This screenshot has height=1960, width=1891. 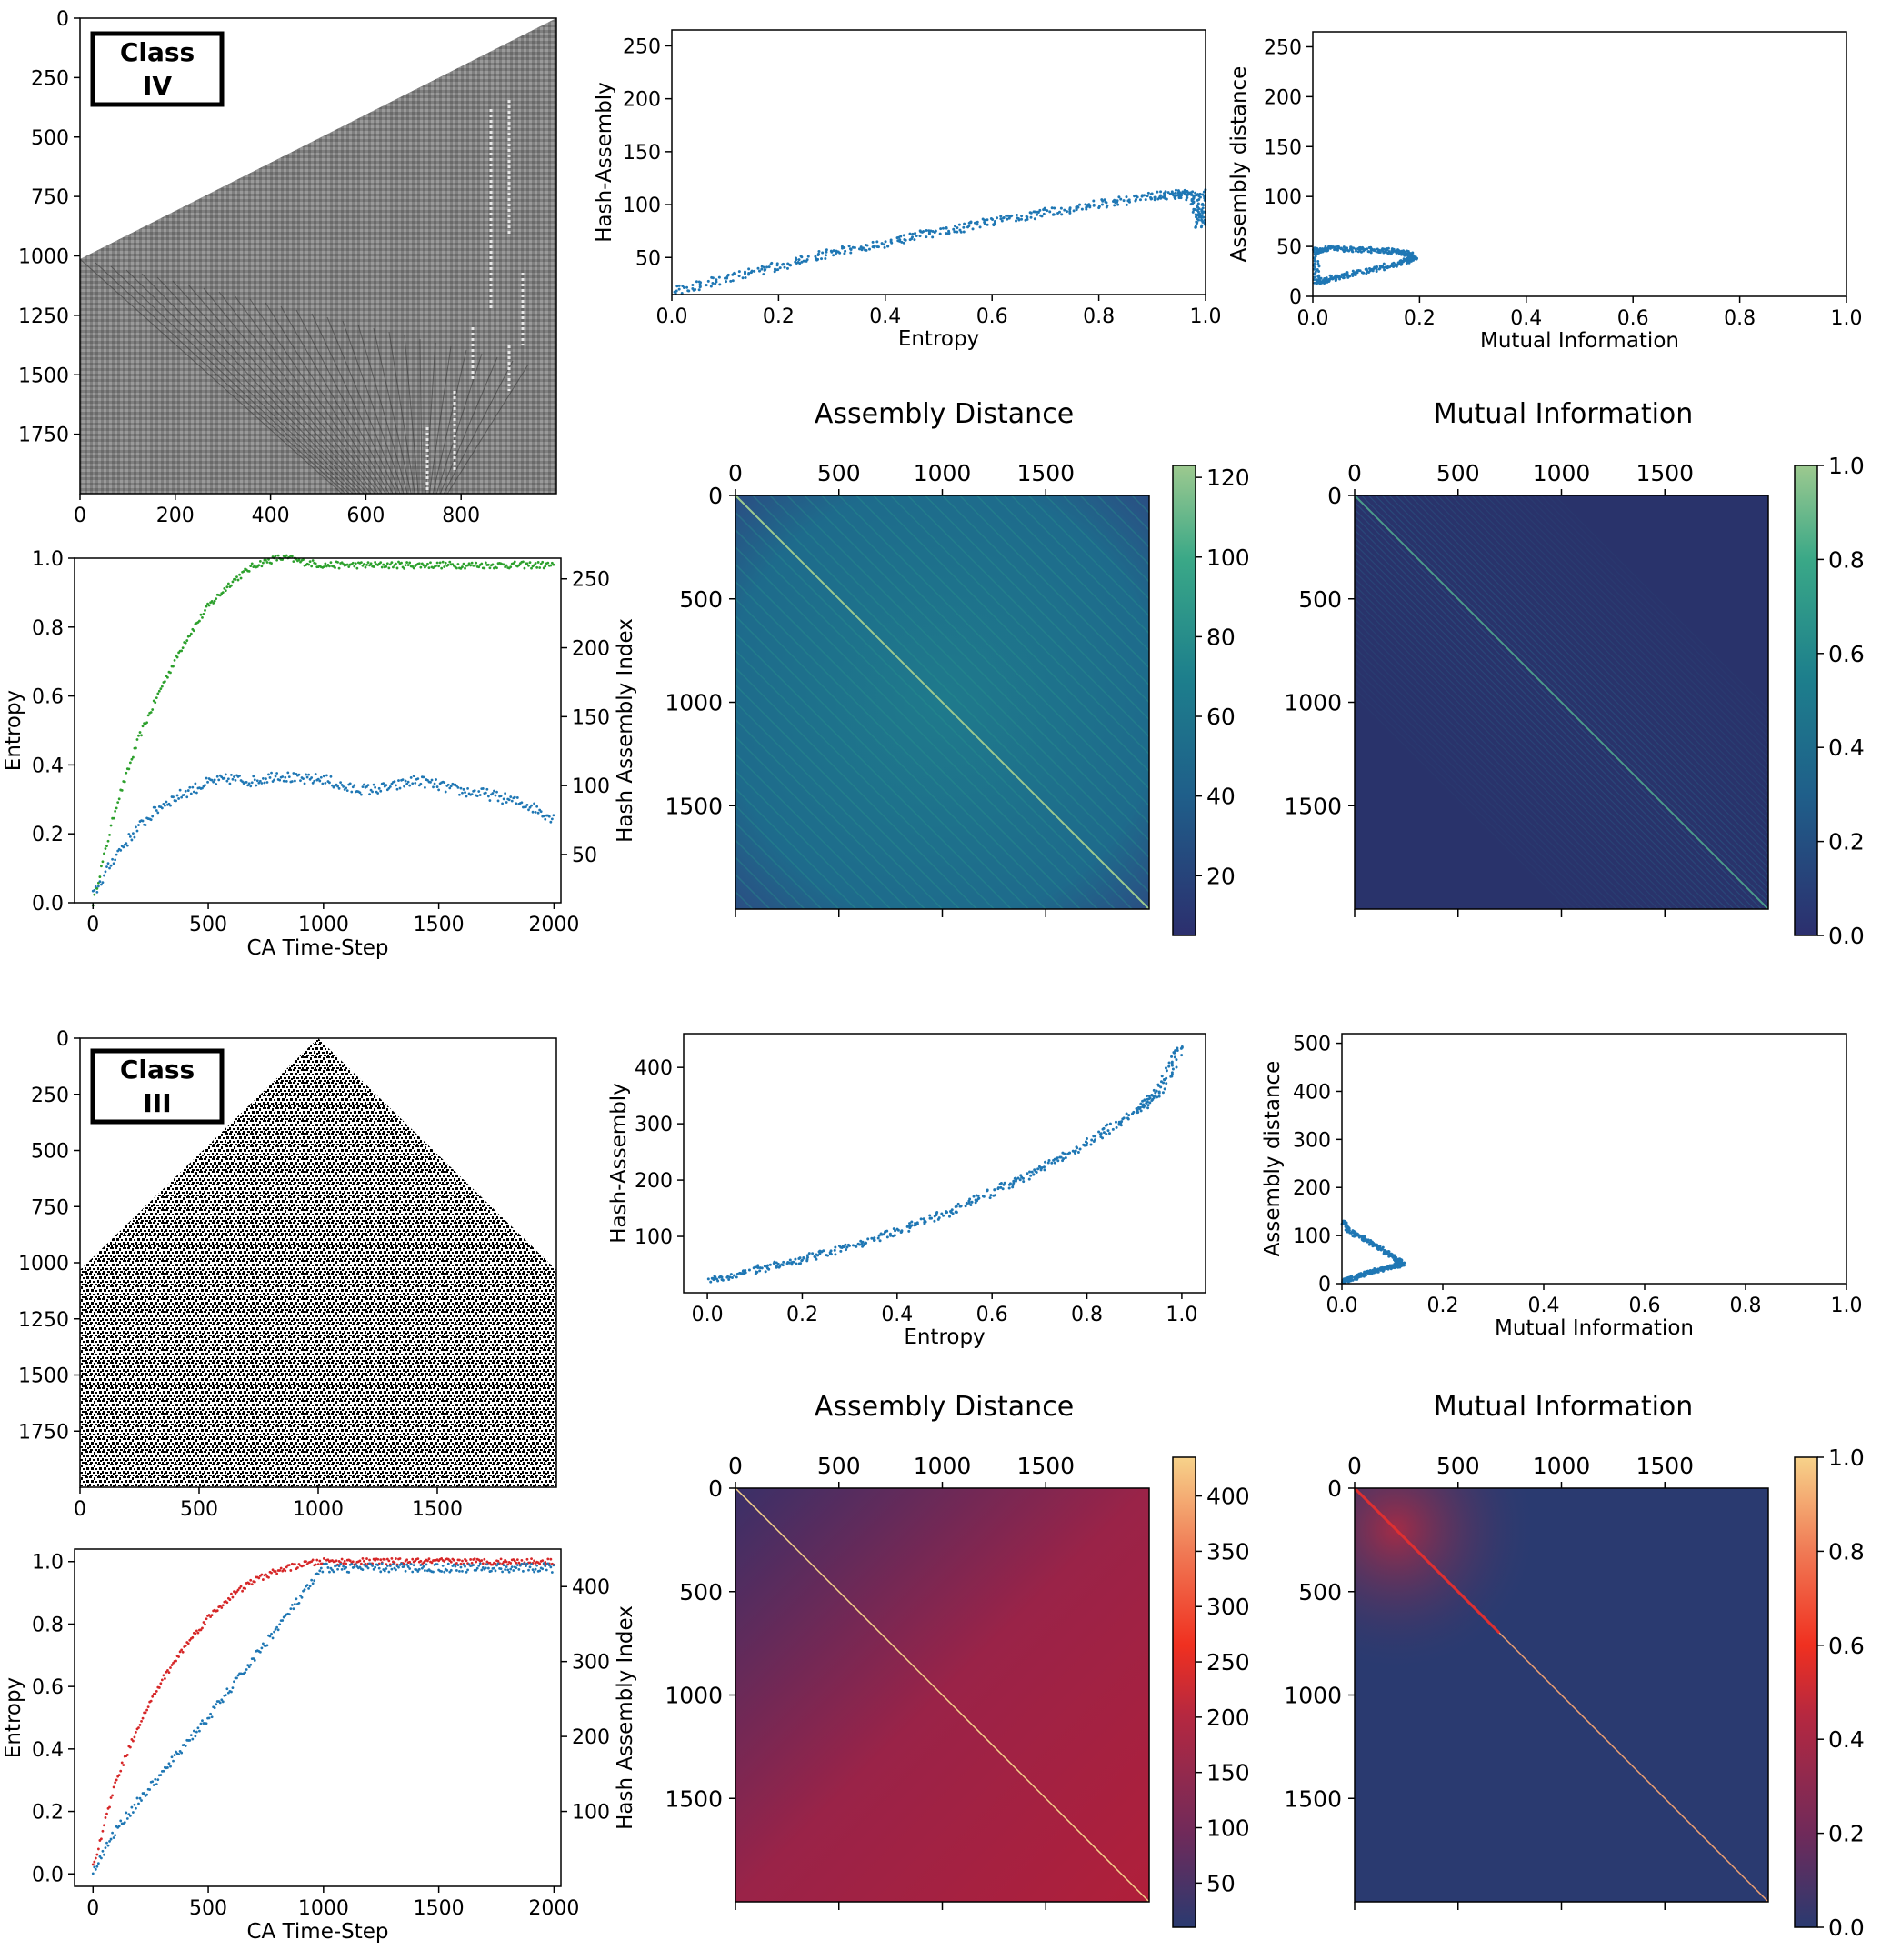 What do you see at coordinates (48, 904) in the screenshot?
I see `y-tick-label: 0.0` at bounding box center [48, 904].